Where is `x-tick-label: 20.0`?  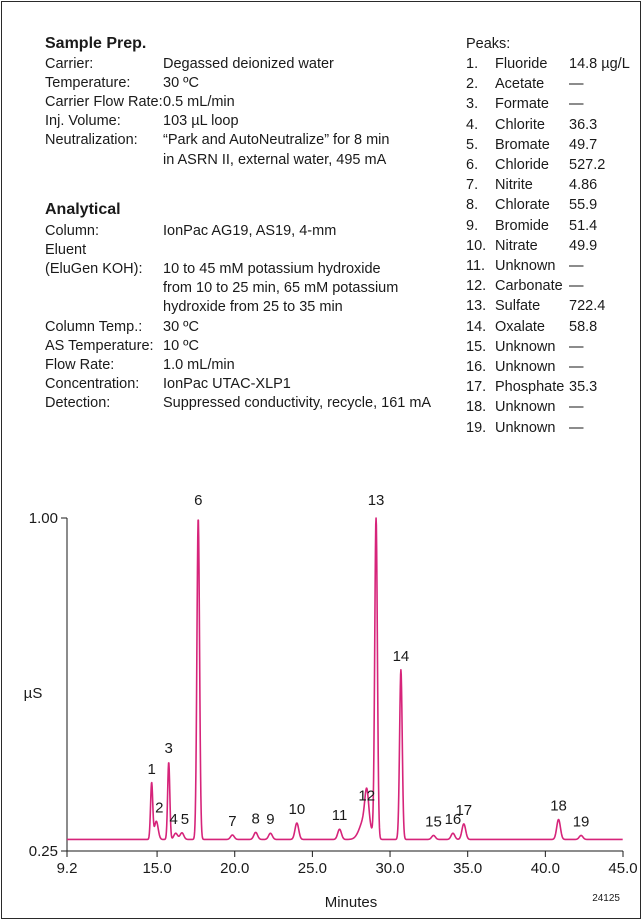 x-tick-label: 20.0 is located at coordinates (234, 868).